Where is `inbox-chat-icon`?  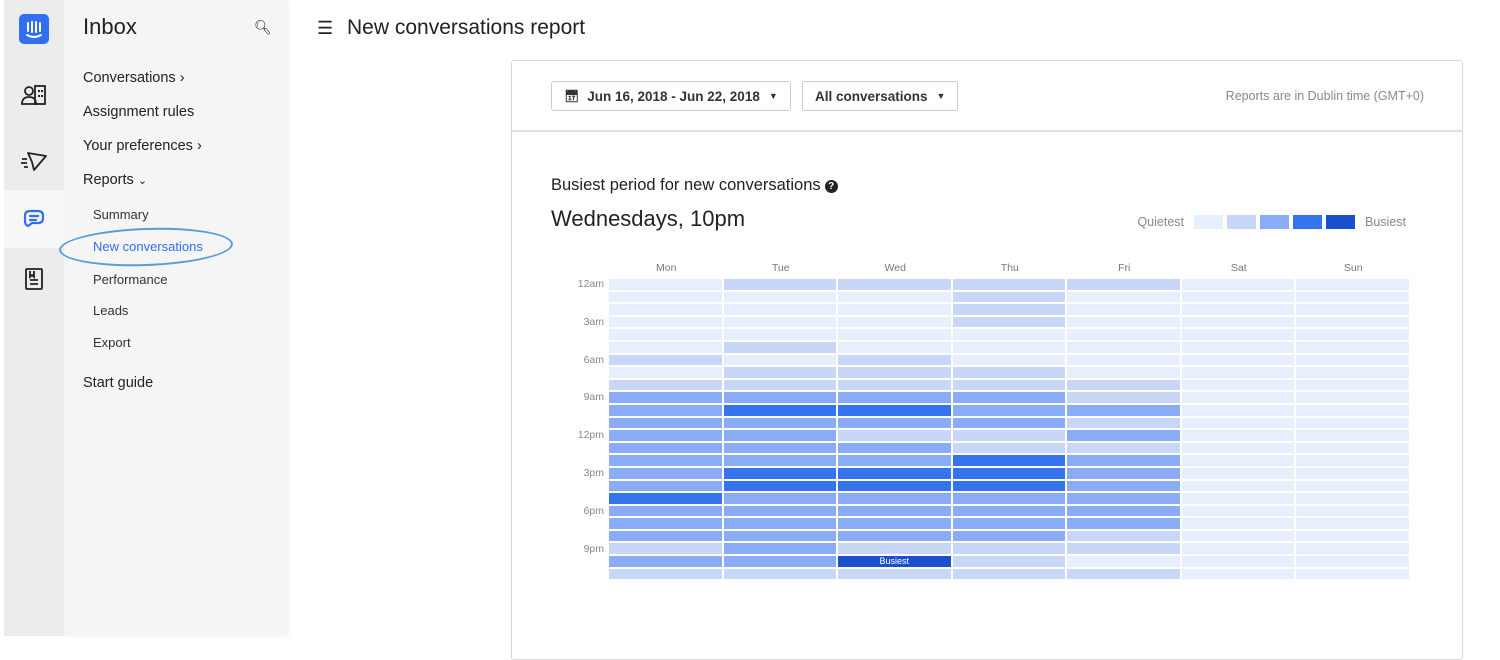
inbox-chat-icon is located at coordinates (34, 219).